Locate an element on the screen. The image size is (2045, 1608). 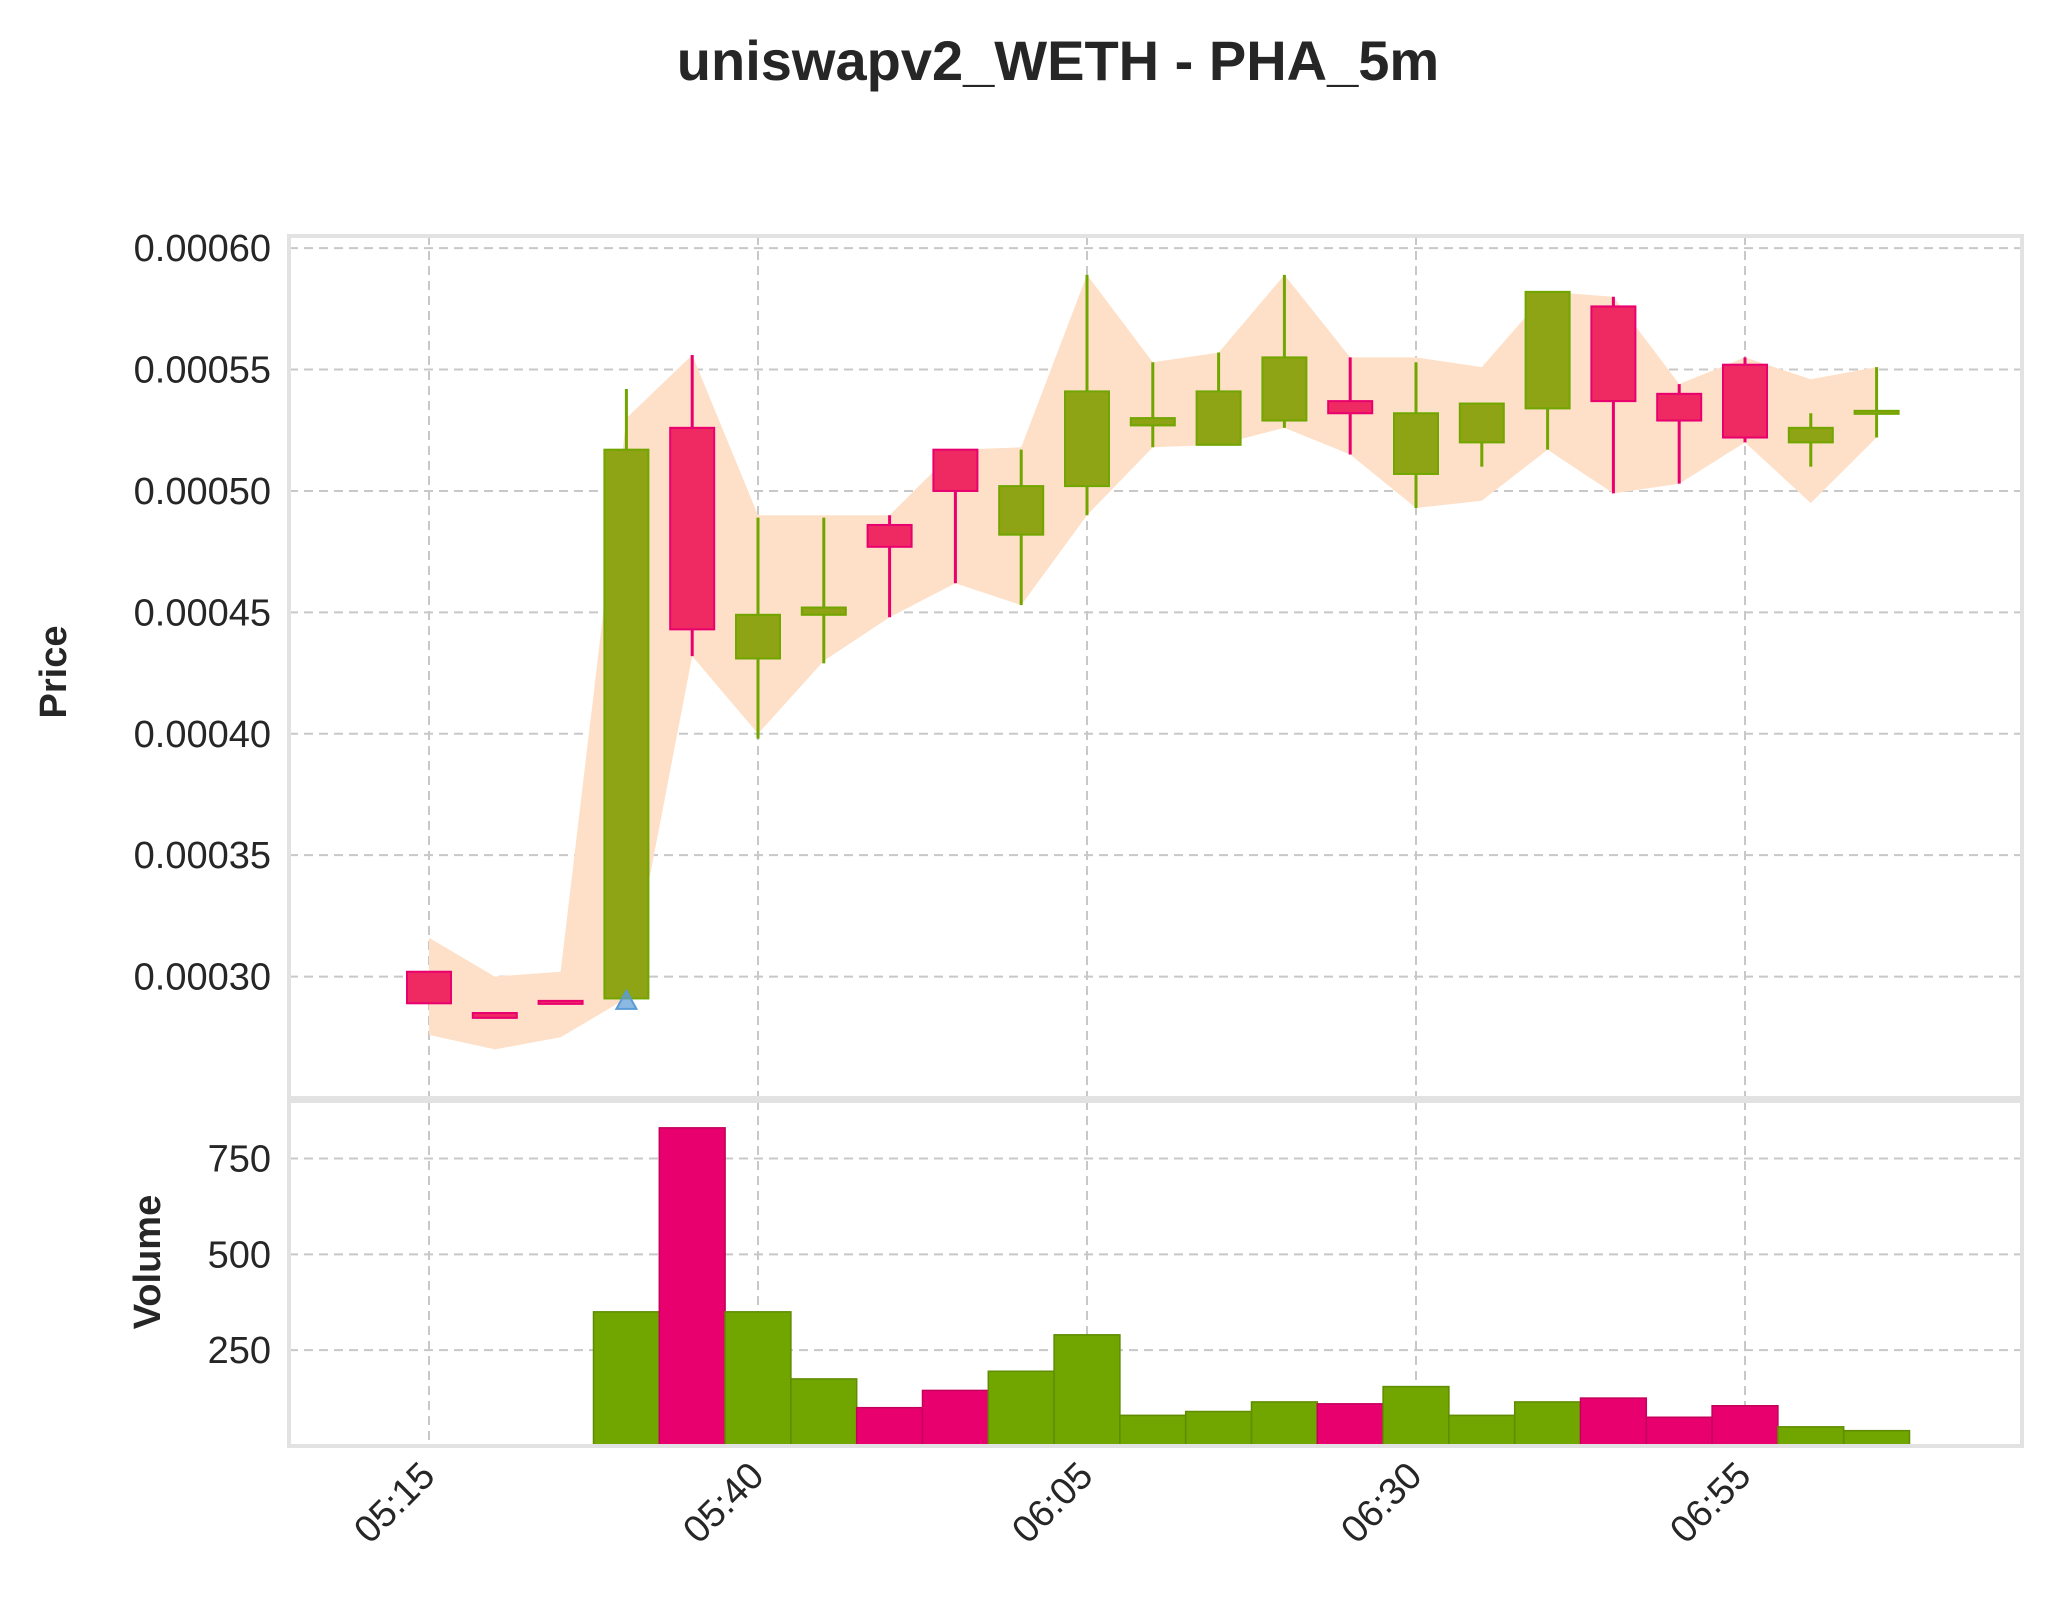
volume-tick-label: 250 is located at coordinates (239, 1351).